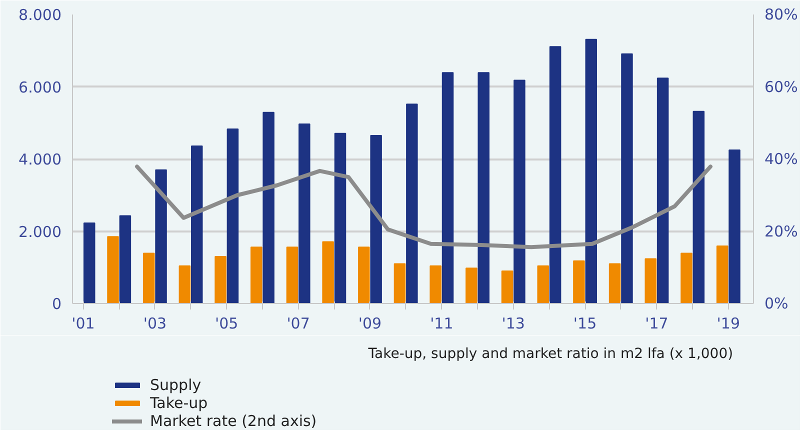 The width and height of the screenshot is (806, 435). Describe the element at coordinates (728, 323) in the screenshot. I see `x-tick-label: '19` at that location.